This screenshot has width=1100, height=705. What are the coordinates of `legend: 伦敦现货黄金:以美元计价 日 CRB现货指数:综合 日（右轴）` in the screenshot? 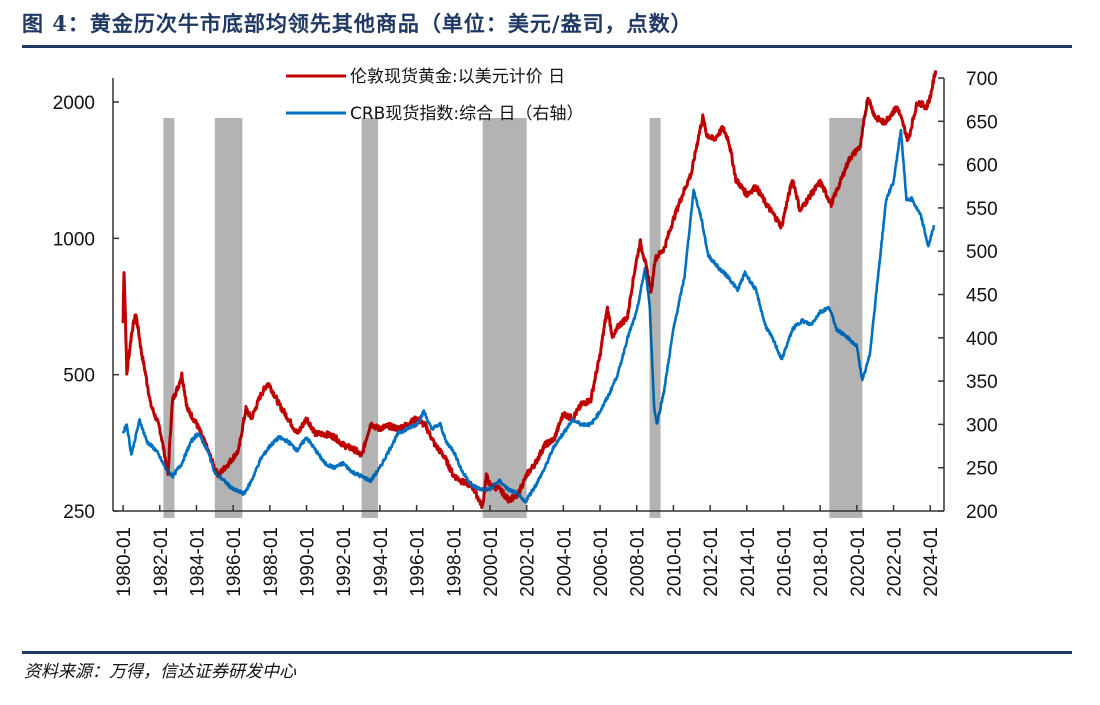 It's located at (434, 95).